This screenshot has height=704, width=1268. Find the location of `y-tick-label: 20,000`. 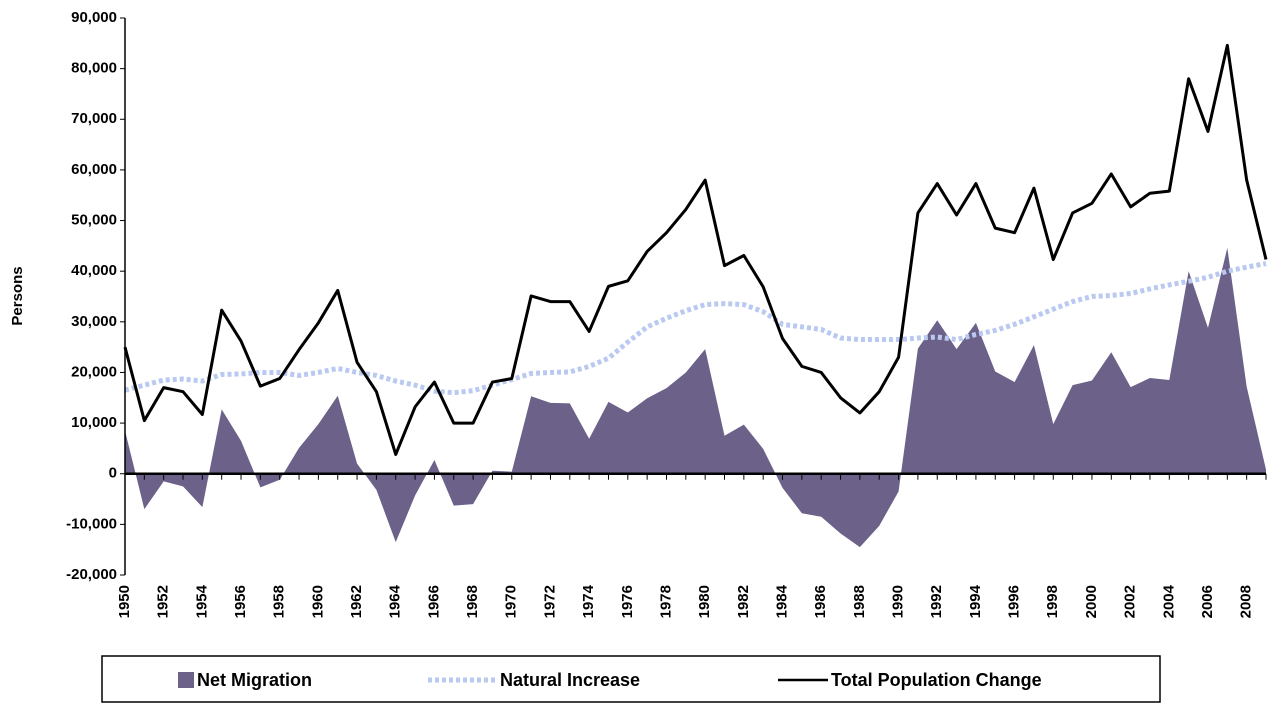

y-tick-label: 20,000 is located at coordinates (94, 371).